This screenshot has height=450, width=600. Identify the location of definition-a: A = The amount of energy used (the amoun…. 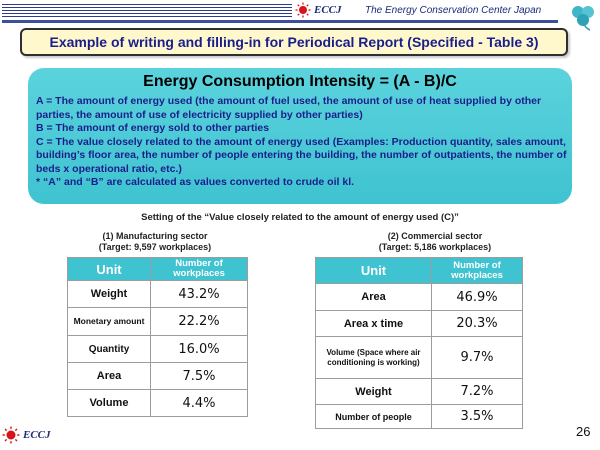
(289, 108).